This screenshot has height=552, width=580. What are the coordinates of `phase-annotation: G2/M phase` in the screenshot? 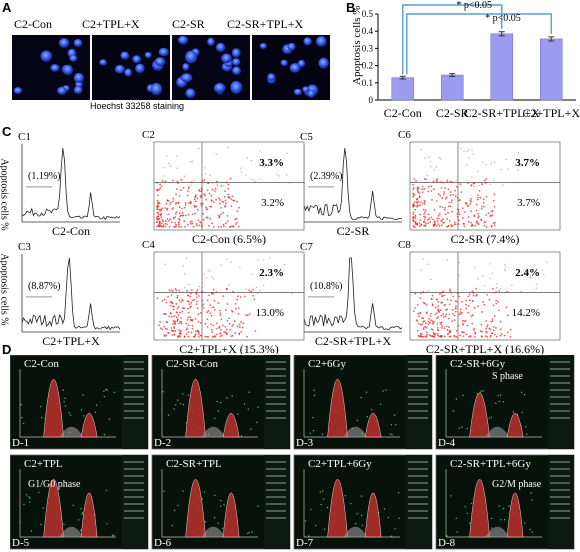 It's located at (517, 484).